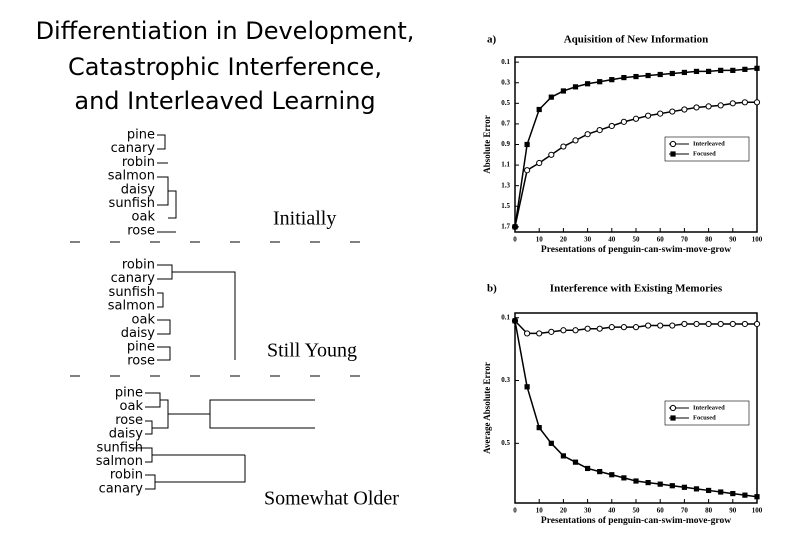 The image size is (810, 540). What do you see at coordinates (636, 289) in the screenshot?
I see `chart-title: Interference with Existing Memories` at bounding box center [636, 289].